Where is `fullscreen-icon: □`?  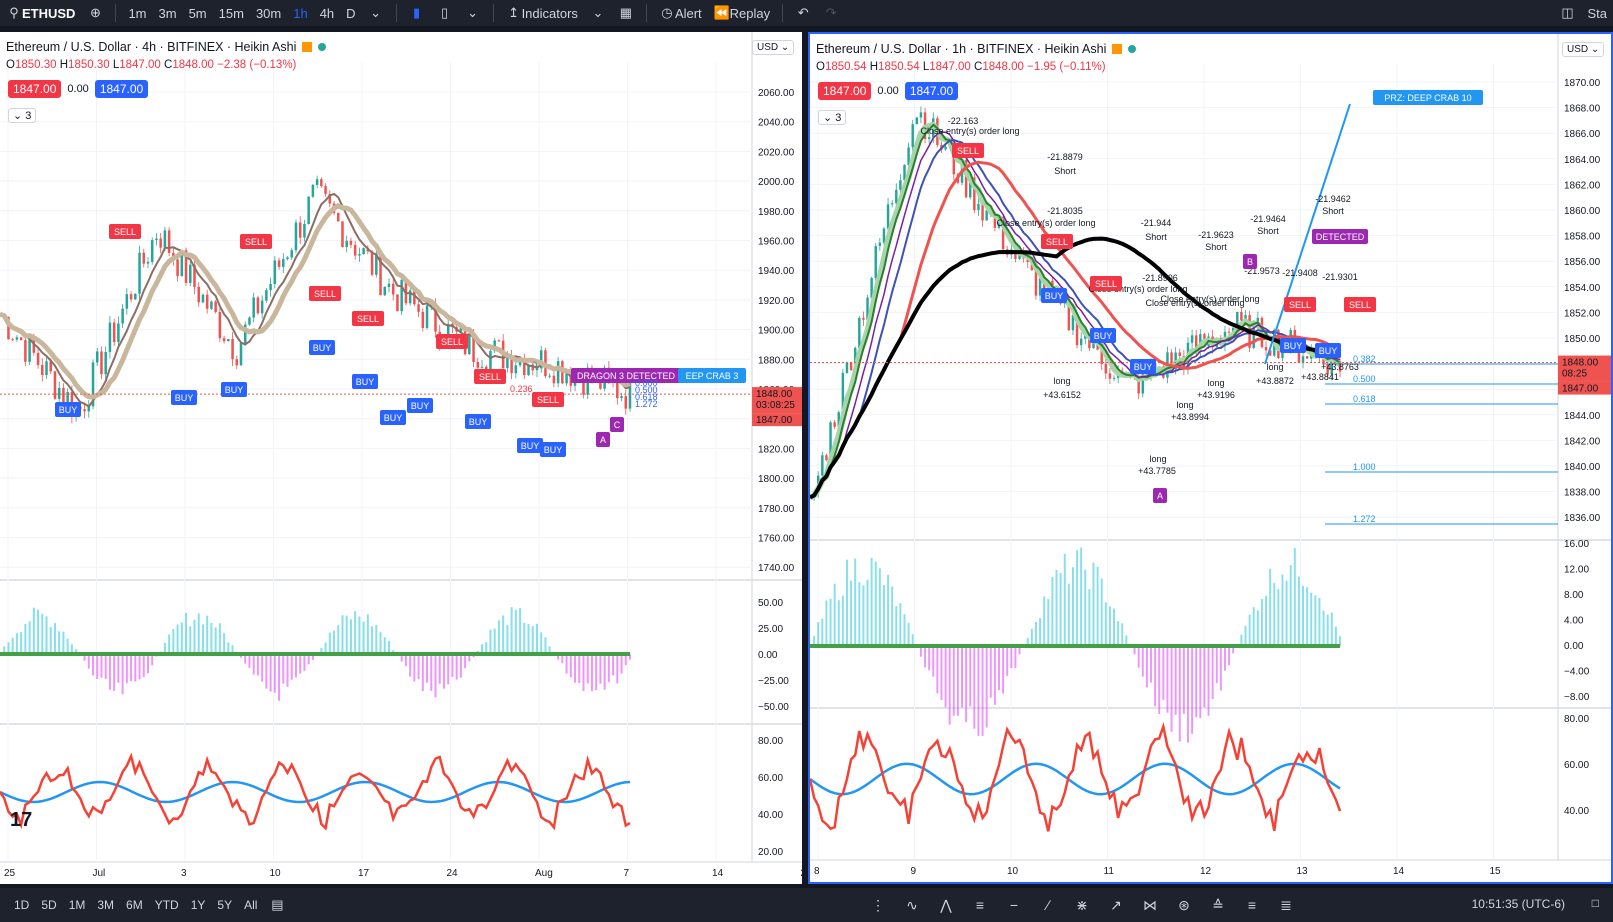
fullscreen-icon: □ is located at coordinates (1595, 903).